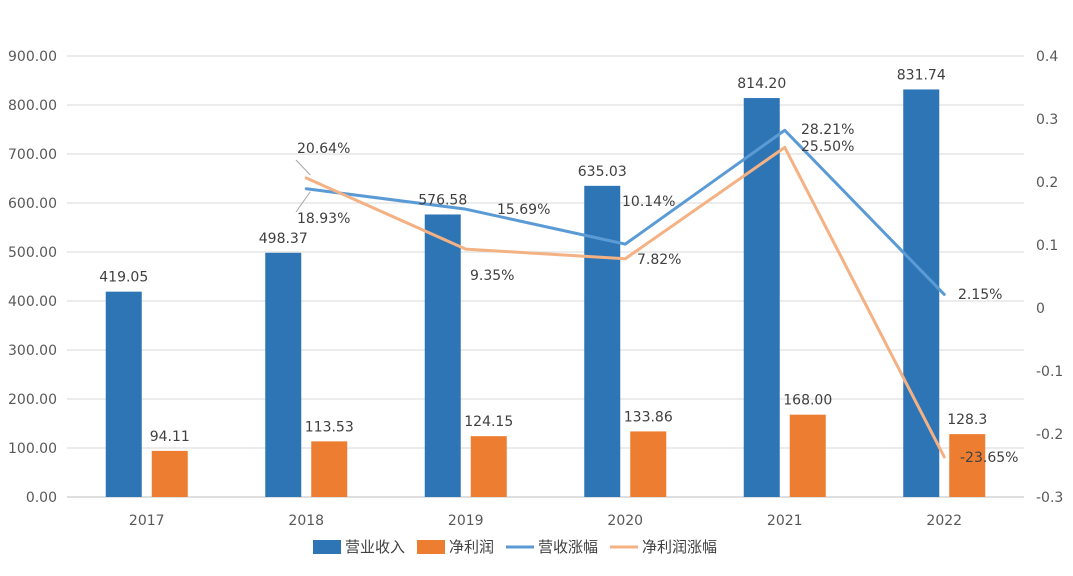  Describe the element at coordinates (32, 302) in the screenshot. I see `y-left-tick-label: 400.00` at that location.